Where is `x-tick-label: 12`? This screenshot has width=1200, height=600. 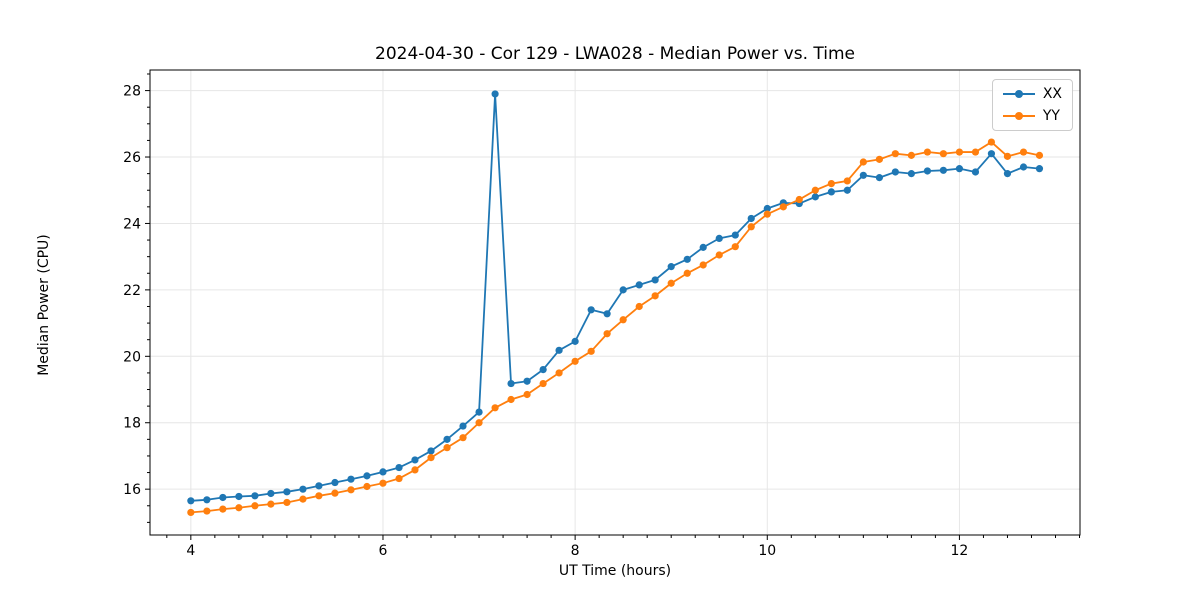
x-tick-label: 12 is located at coordinates (960, 551).